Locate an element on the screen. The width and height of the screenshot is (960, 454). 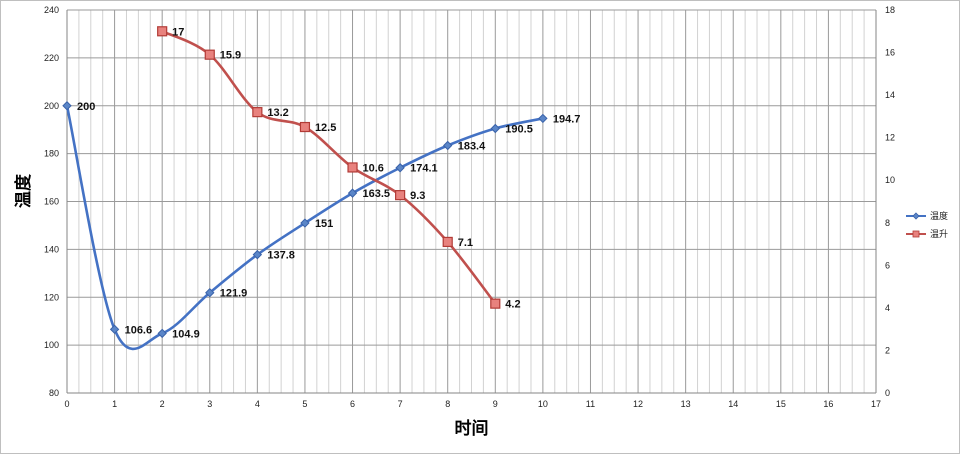
x-tick-label: 2 is located at coordinates (162, 404).